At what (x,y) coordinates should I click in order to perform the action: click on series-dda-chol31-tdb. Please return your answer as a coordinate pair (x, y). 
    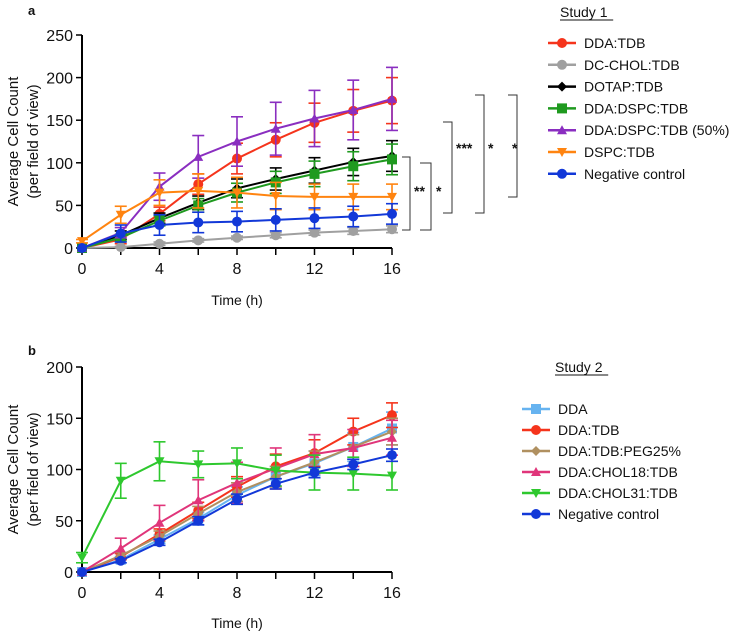
    Looking at the image, I should click on (237, 502).